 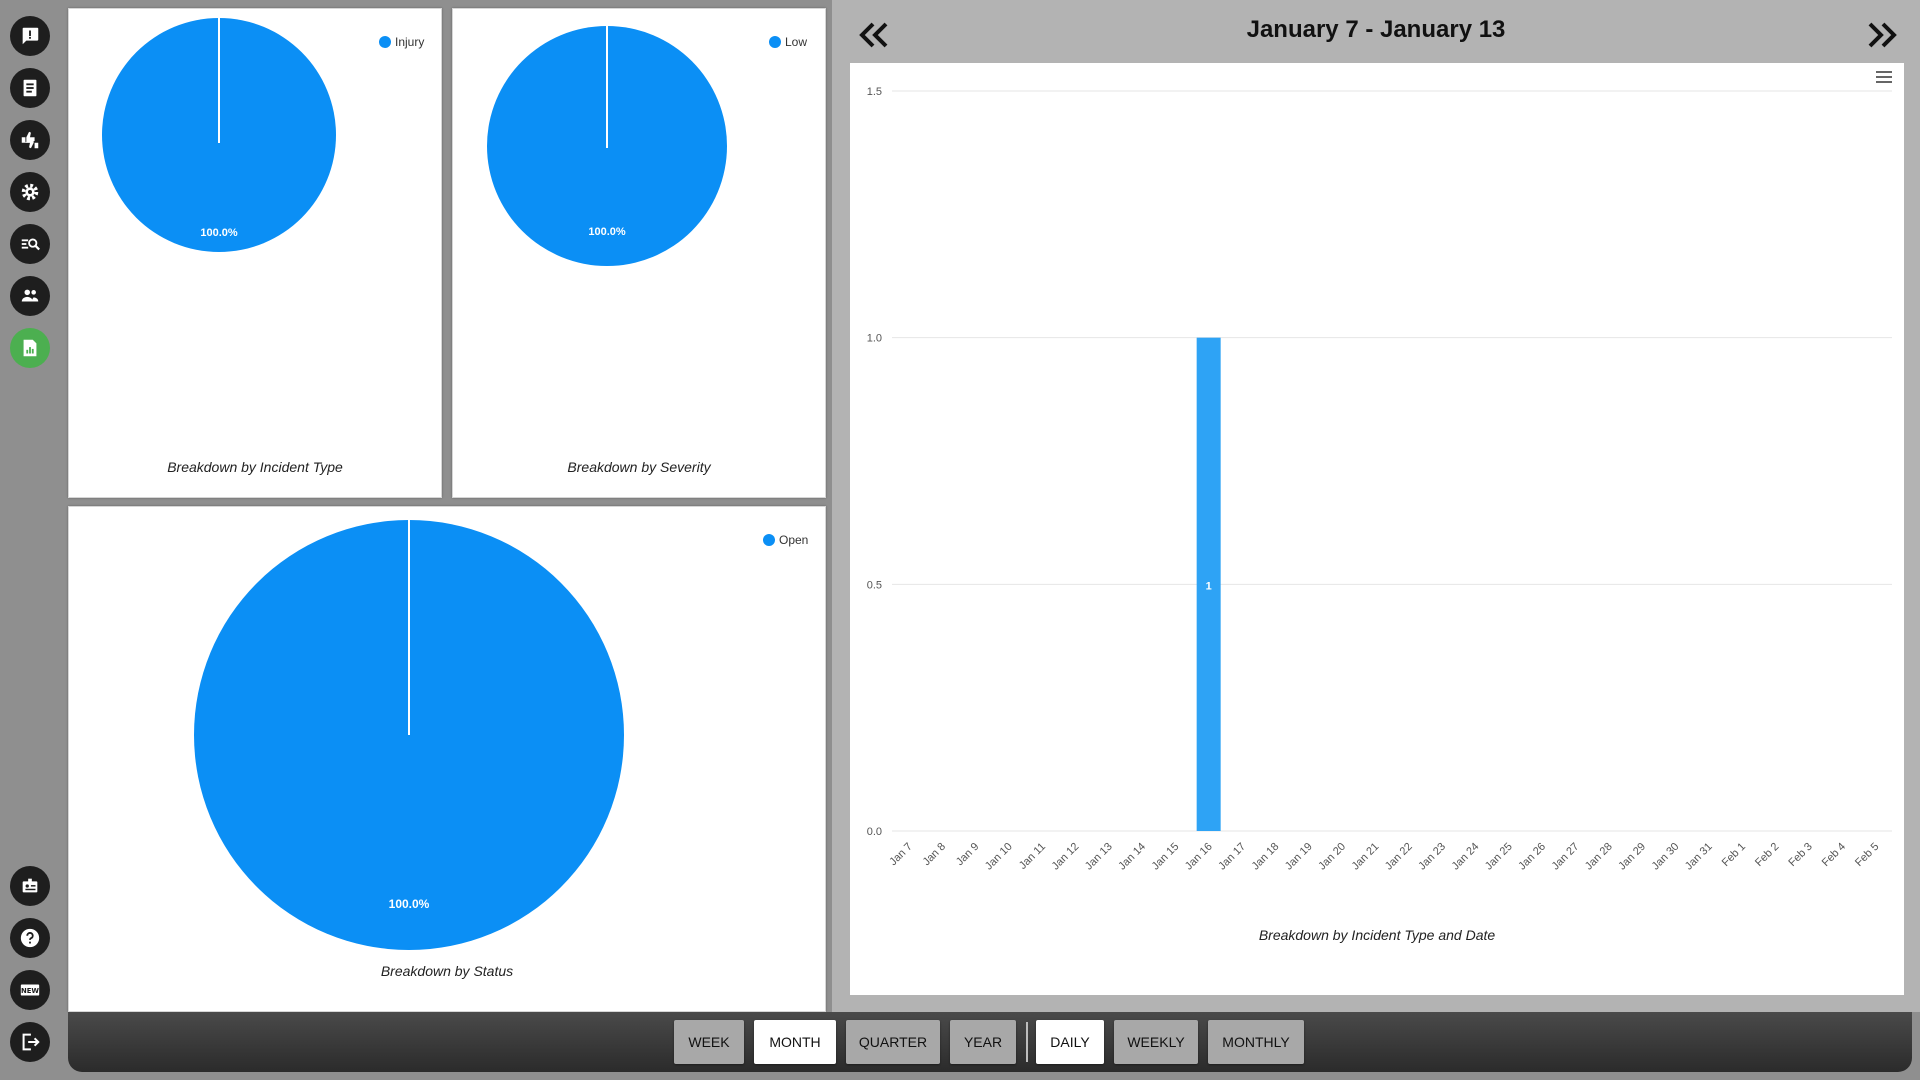 I want to click on y-tick-label: 1.0, so click(x=874, y=339).